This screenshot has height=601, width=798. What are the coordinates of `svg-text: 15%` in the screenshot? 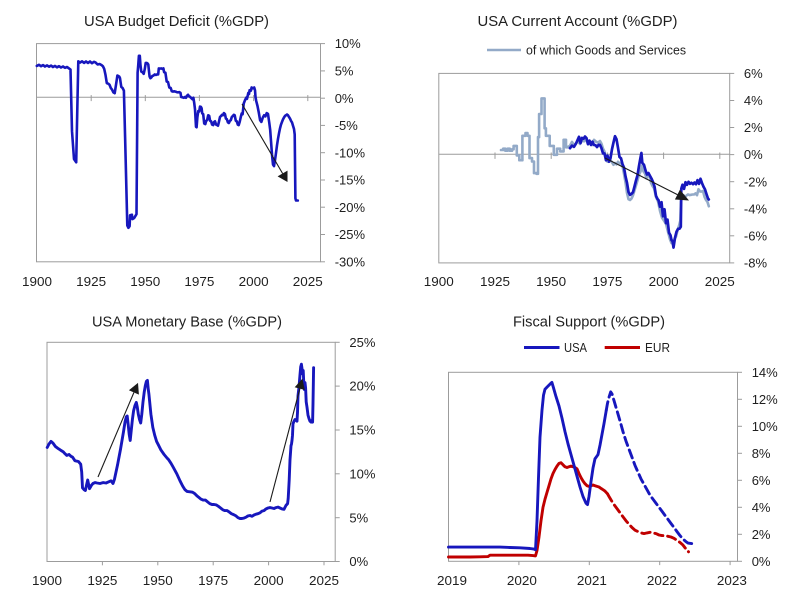 It's located at (362, 430).